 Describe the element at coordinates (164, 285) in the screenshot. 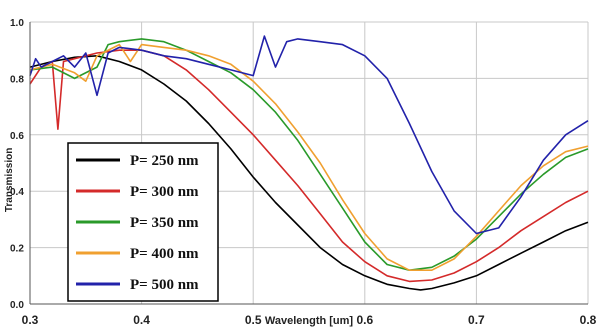

I see `legend-label-5: P= 500 nm` at that location.